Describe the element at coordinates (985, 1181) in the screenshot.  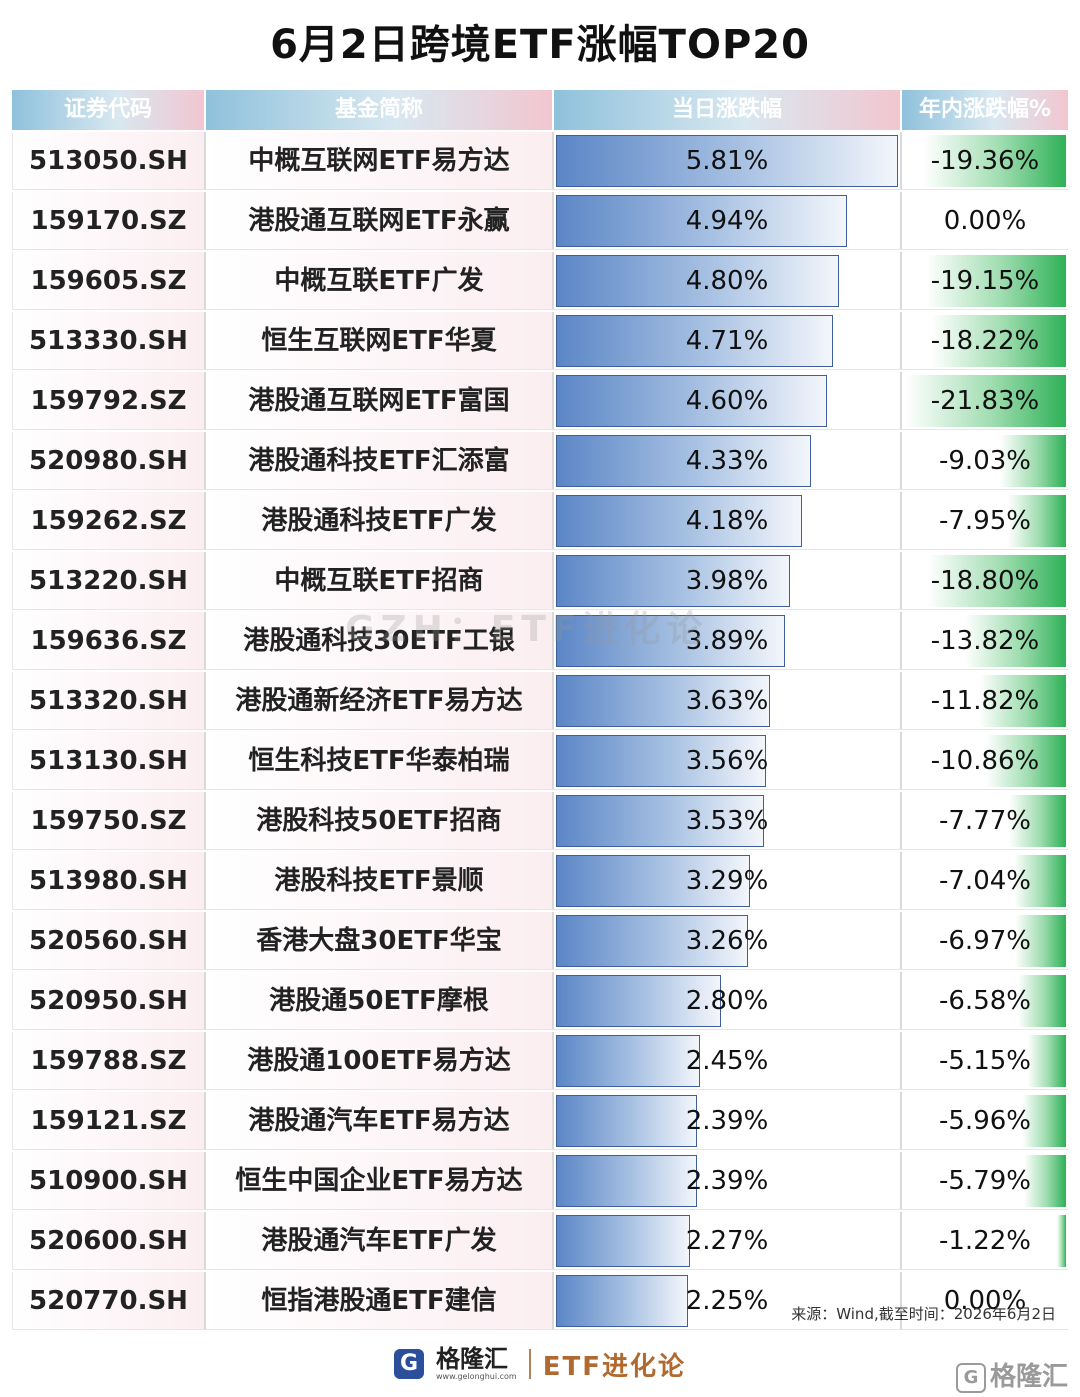
I see `cell-ytd-change: -5.79%` at that location.